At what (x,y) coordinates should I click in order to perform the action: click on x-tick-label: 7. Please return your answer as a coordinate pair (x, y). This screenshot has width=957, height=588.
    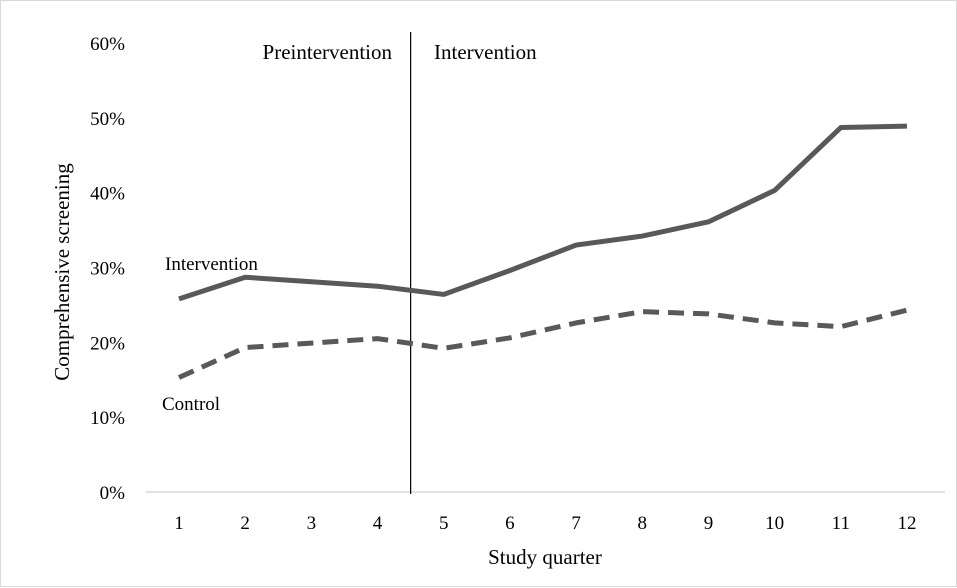
    Looking at the image, I should click on (576, 523).